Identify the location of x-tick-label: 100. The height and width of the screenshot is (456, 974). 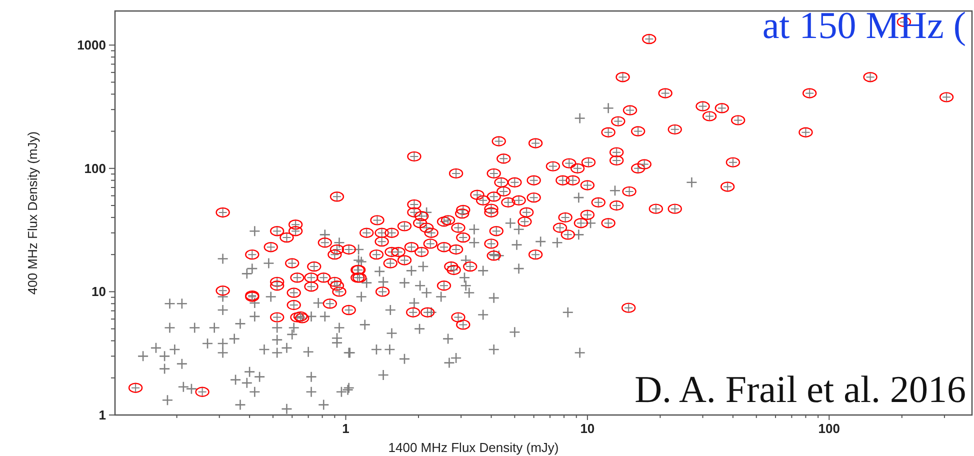
(829, 428).